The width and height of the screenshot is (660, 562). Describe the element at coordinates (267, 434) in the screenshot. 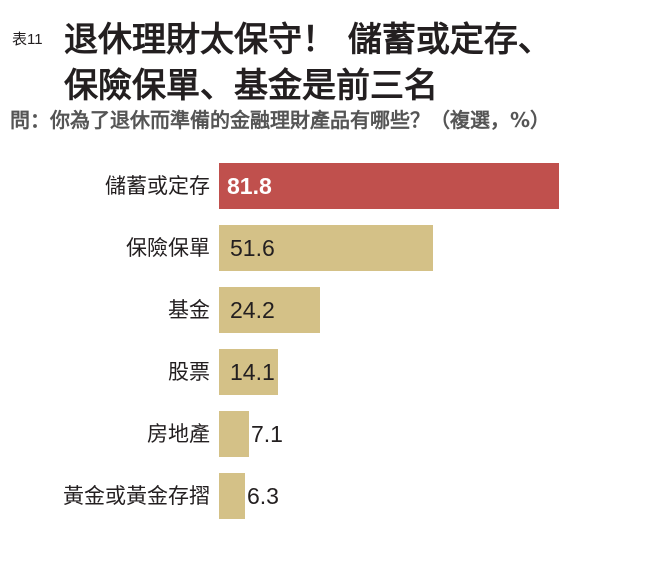

I see `value-label: 7.1` at that location.